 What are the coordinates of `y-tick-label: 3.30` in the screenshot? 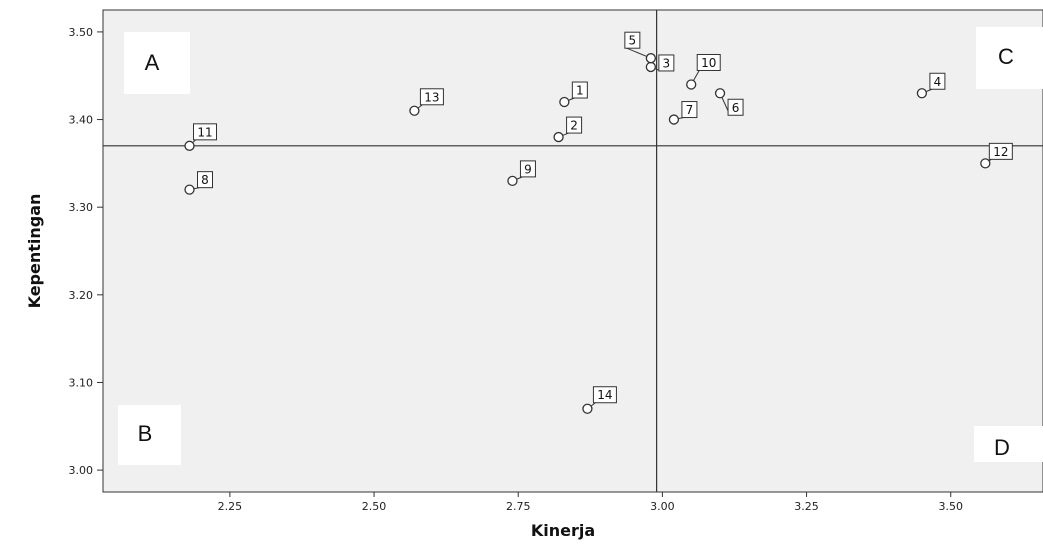 It's located at (81, 207).